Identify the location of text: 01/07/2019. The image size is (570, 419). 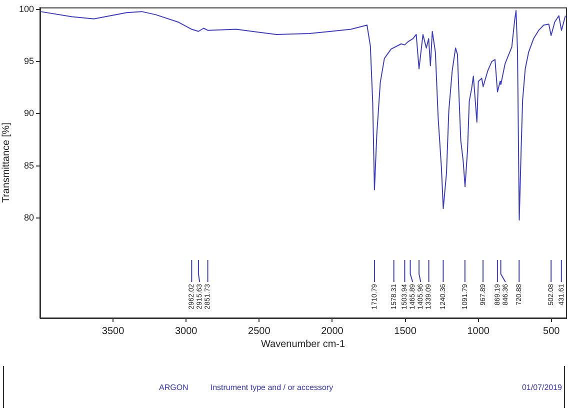
(542, 387).